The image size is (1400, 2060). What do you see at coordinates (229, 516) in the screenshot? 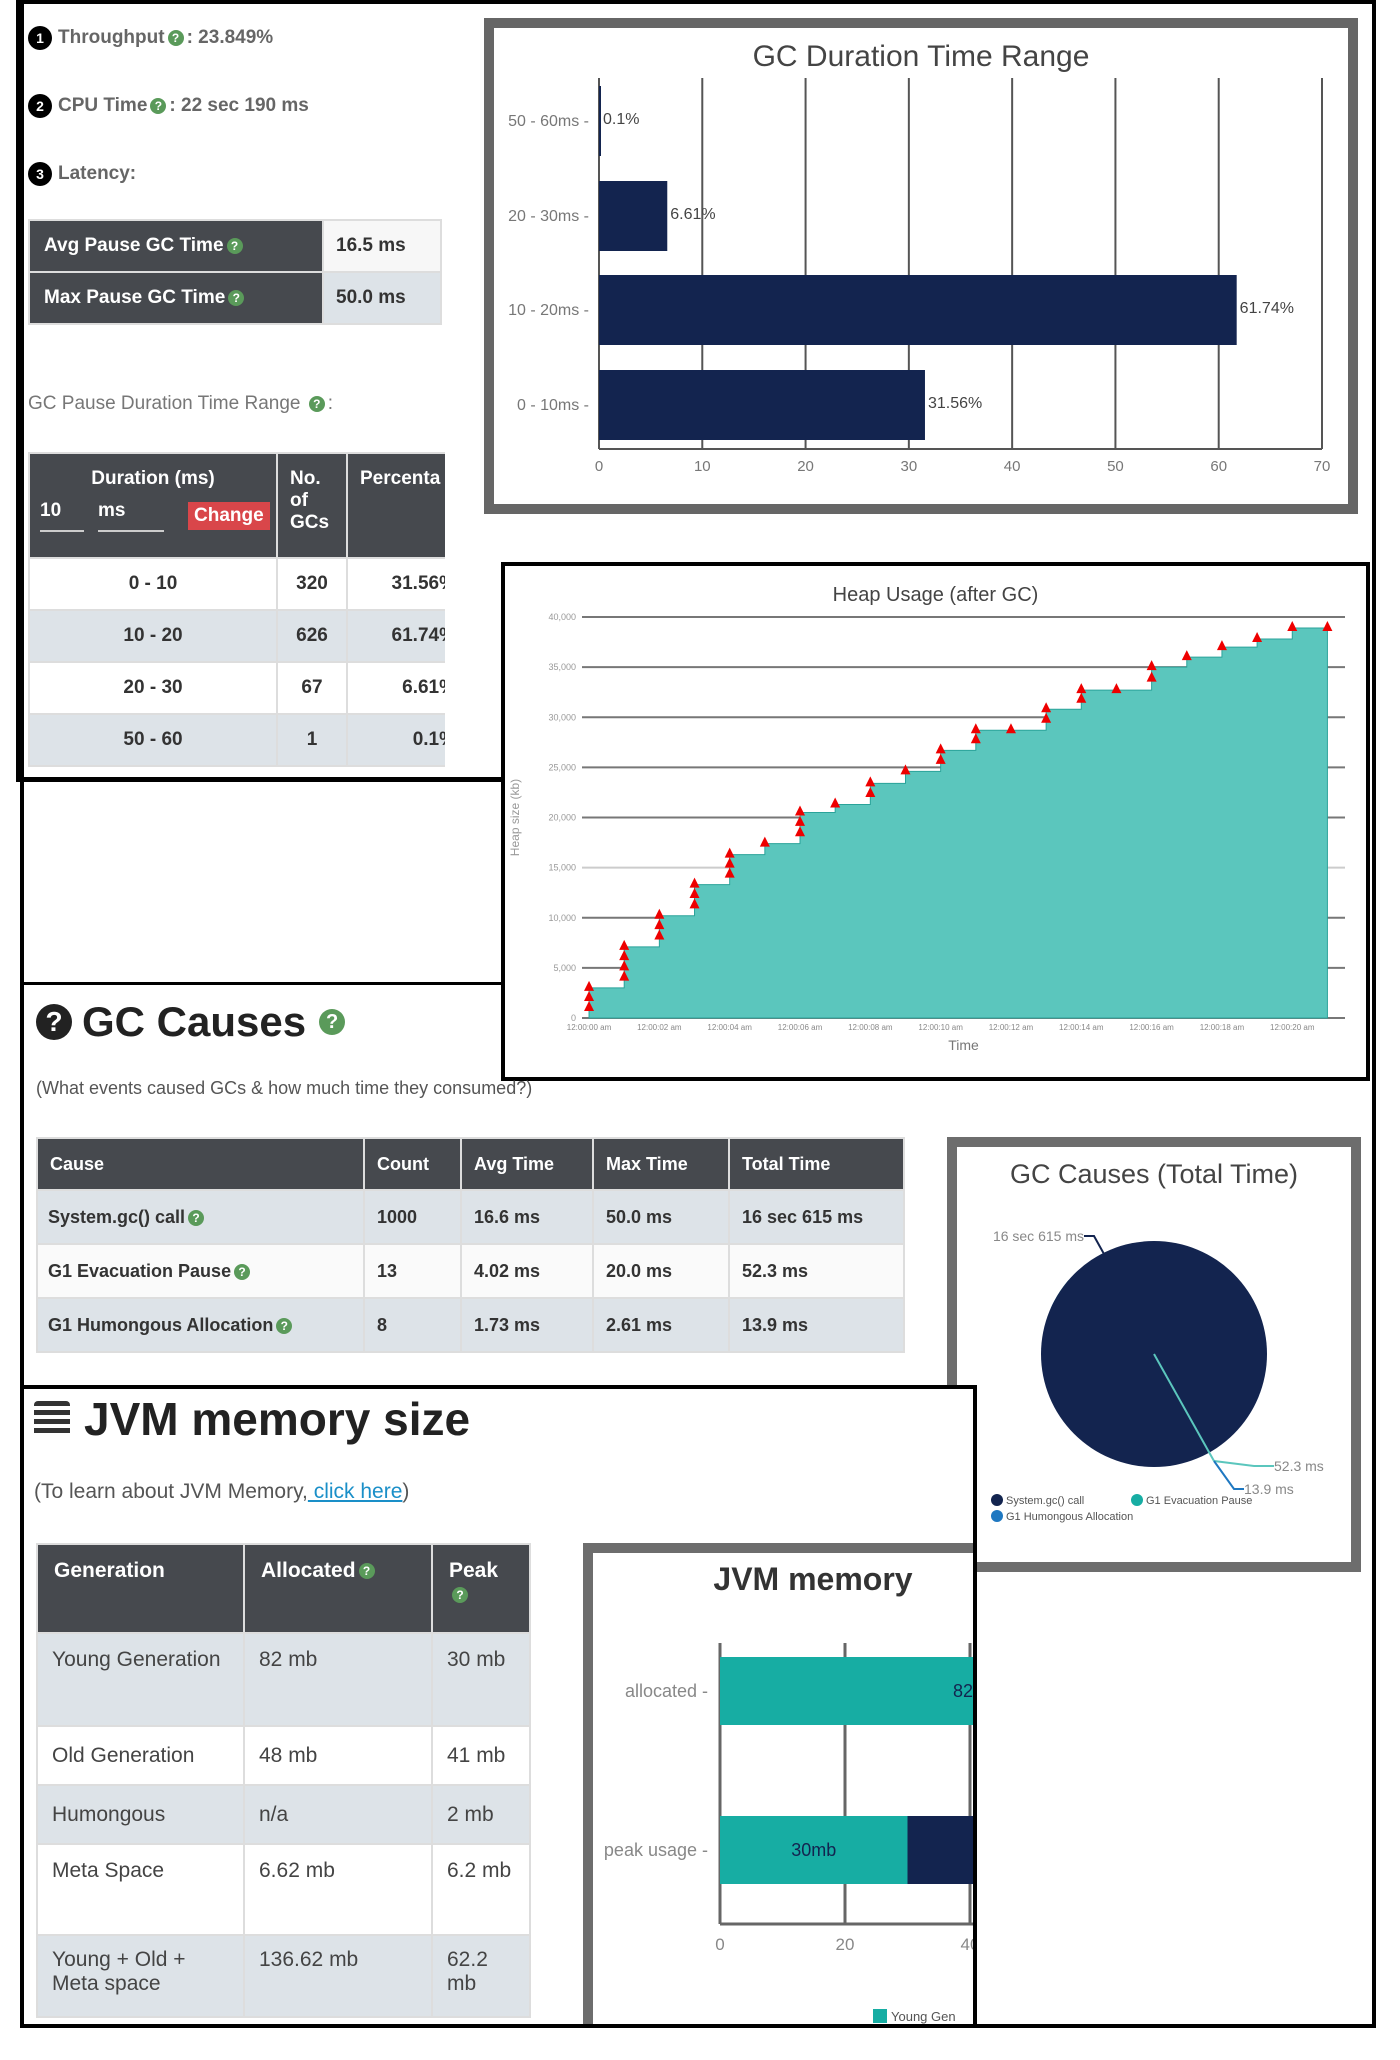
I see `change-button: Change` at bounding box center [229, 516].